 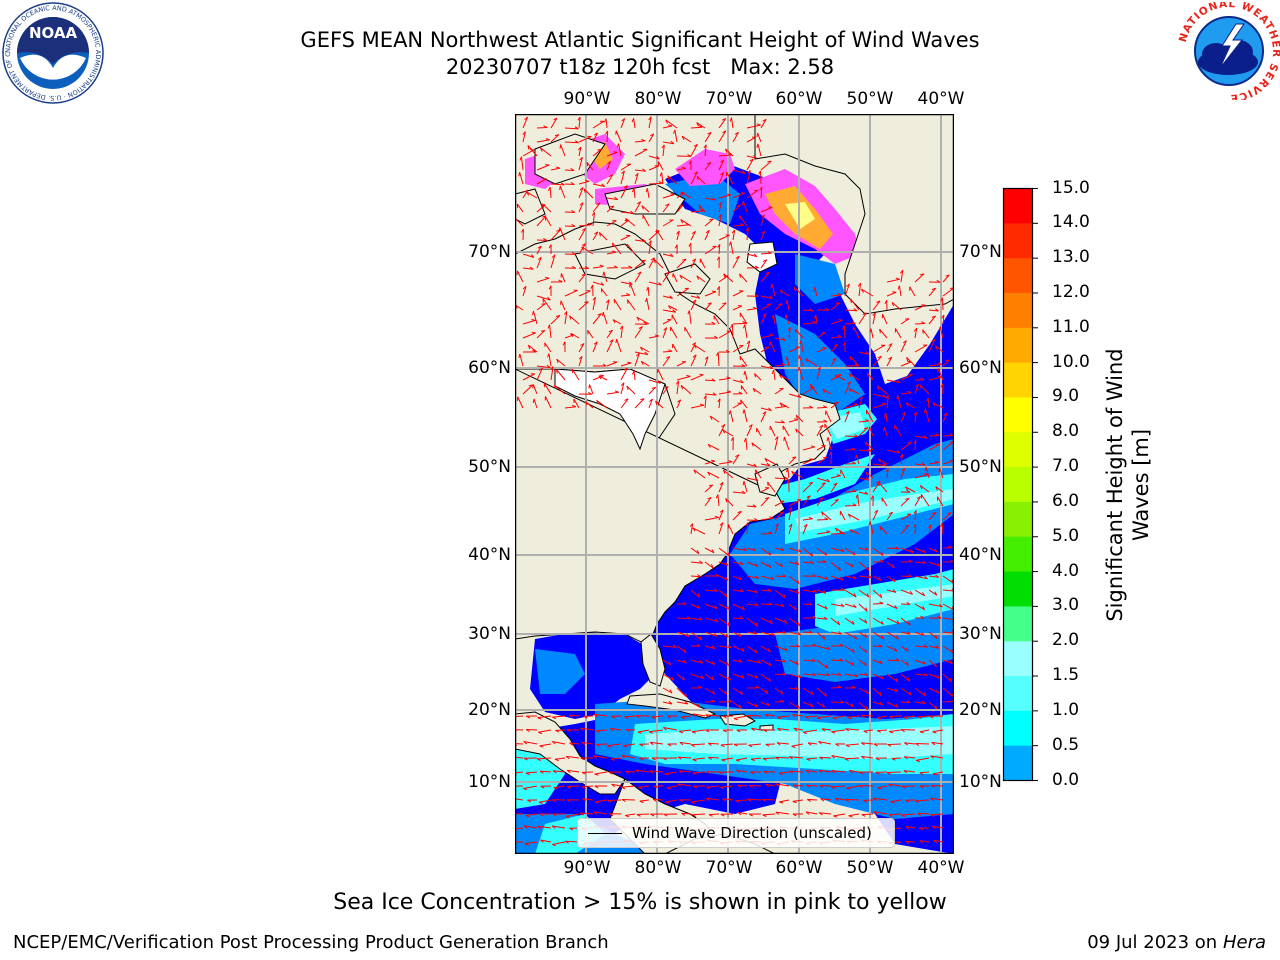 What do you see at coordinates (1066, 466) in the screenshot?
I see `colorbar-tick-label: 7.0` at bounding box center [1066, 466].